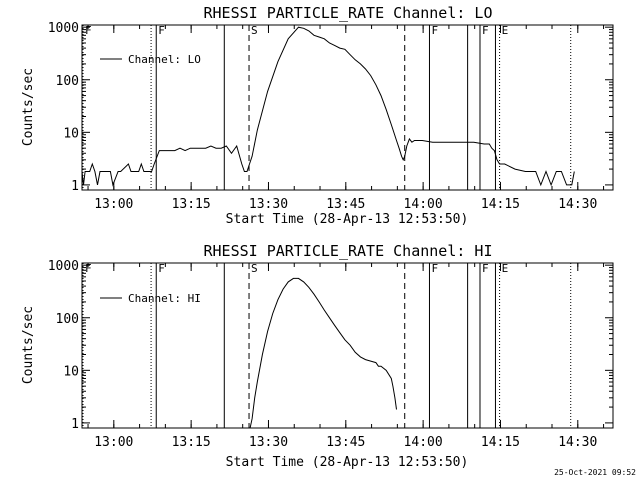  I want to click on series-line, so click(323, 353).